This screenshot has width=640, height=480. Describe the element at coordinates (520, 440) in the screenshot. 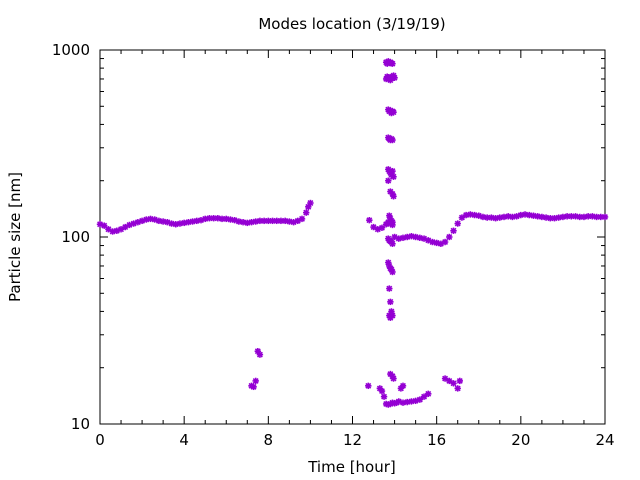

I see `x-tick-label: 20` at that location.